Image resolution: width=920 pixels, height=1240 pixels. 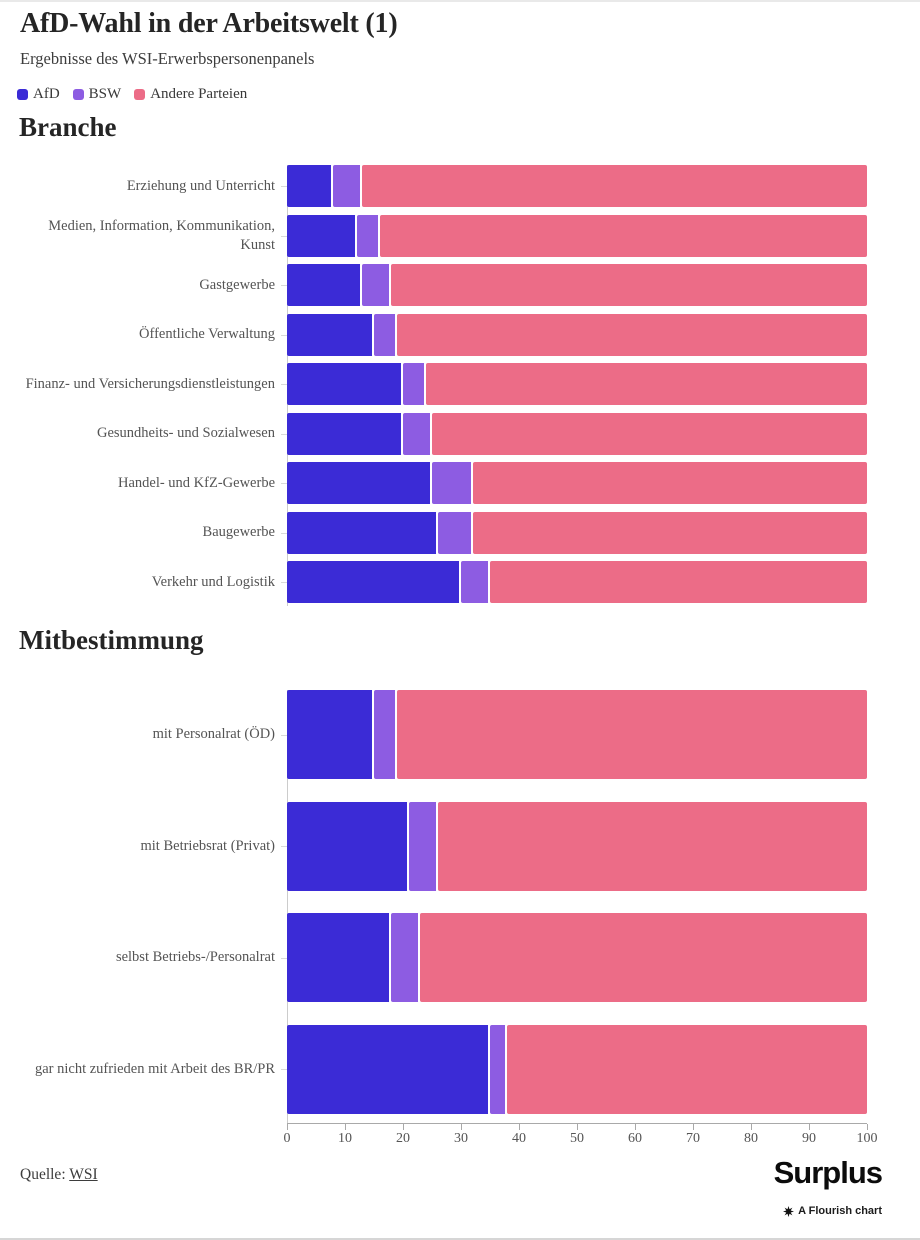 What do you see at coordinates (83, 1174) in the screenshot?
I see `source-link: WSI` at bounding box center [83, 1174].